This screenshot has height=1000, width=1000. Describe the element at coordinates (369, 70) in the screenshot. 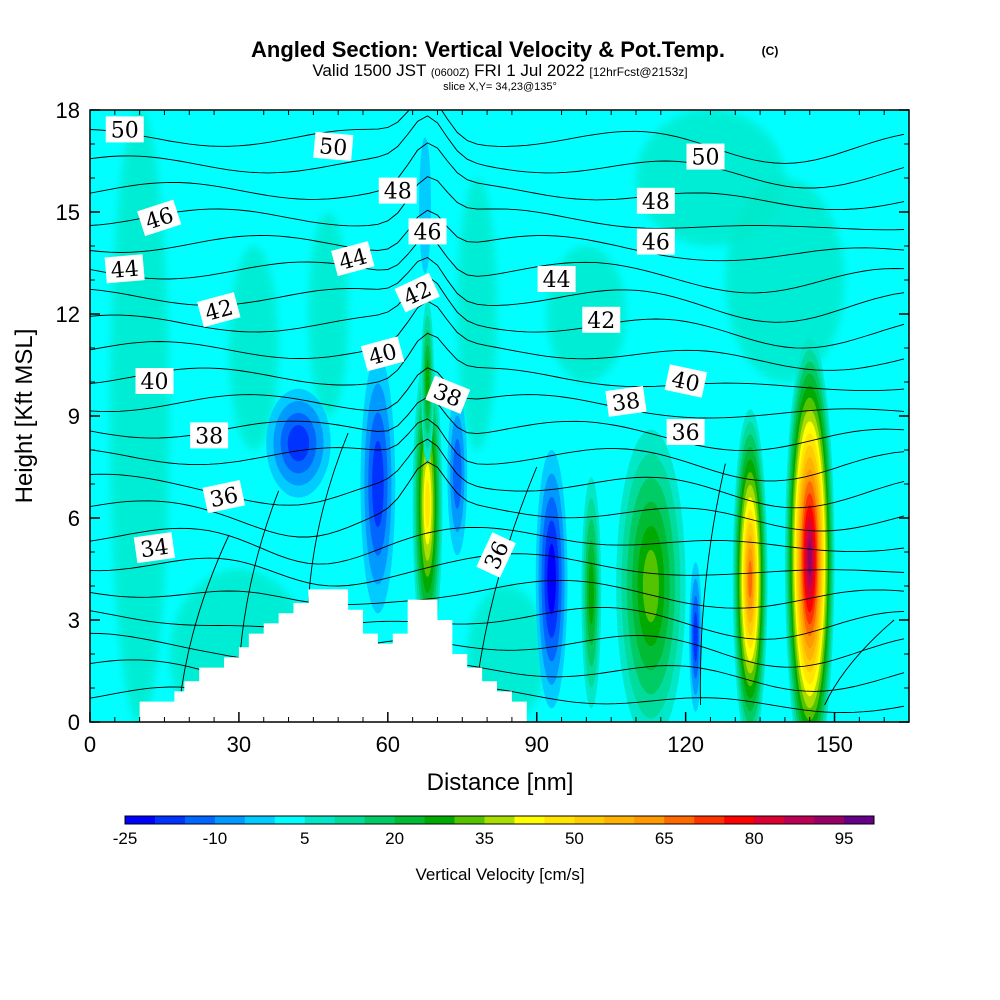

I see `valid-prefix: Valid 1500 JST` at that location.